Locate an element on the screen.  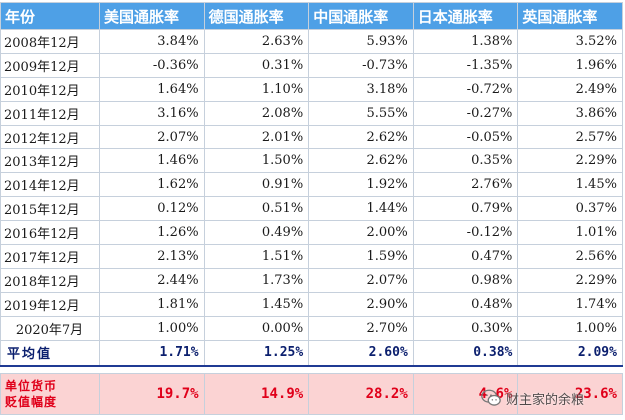
table-row: 2010年12月 1.64% 1.10% 3.18% -0.72% 2.49% is located at coordinates (311, 89).